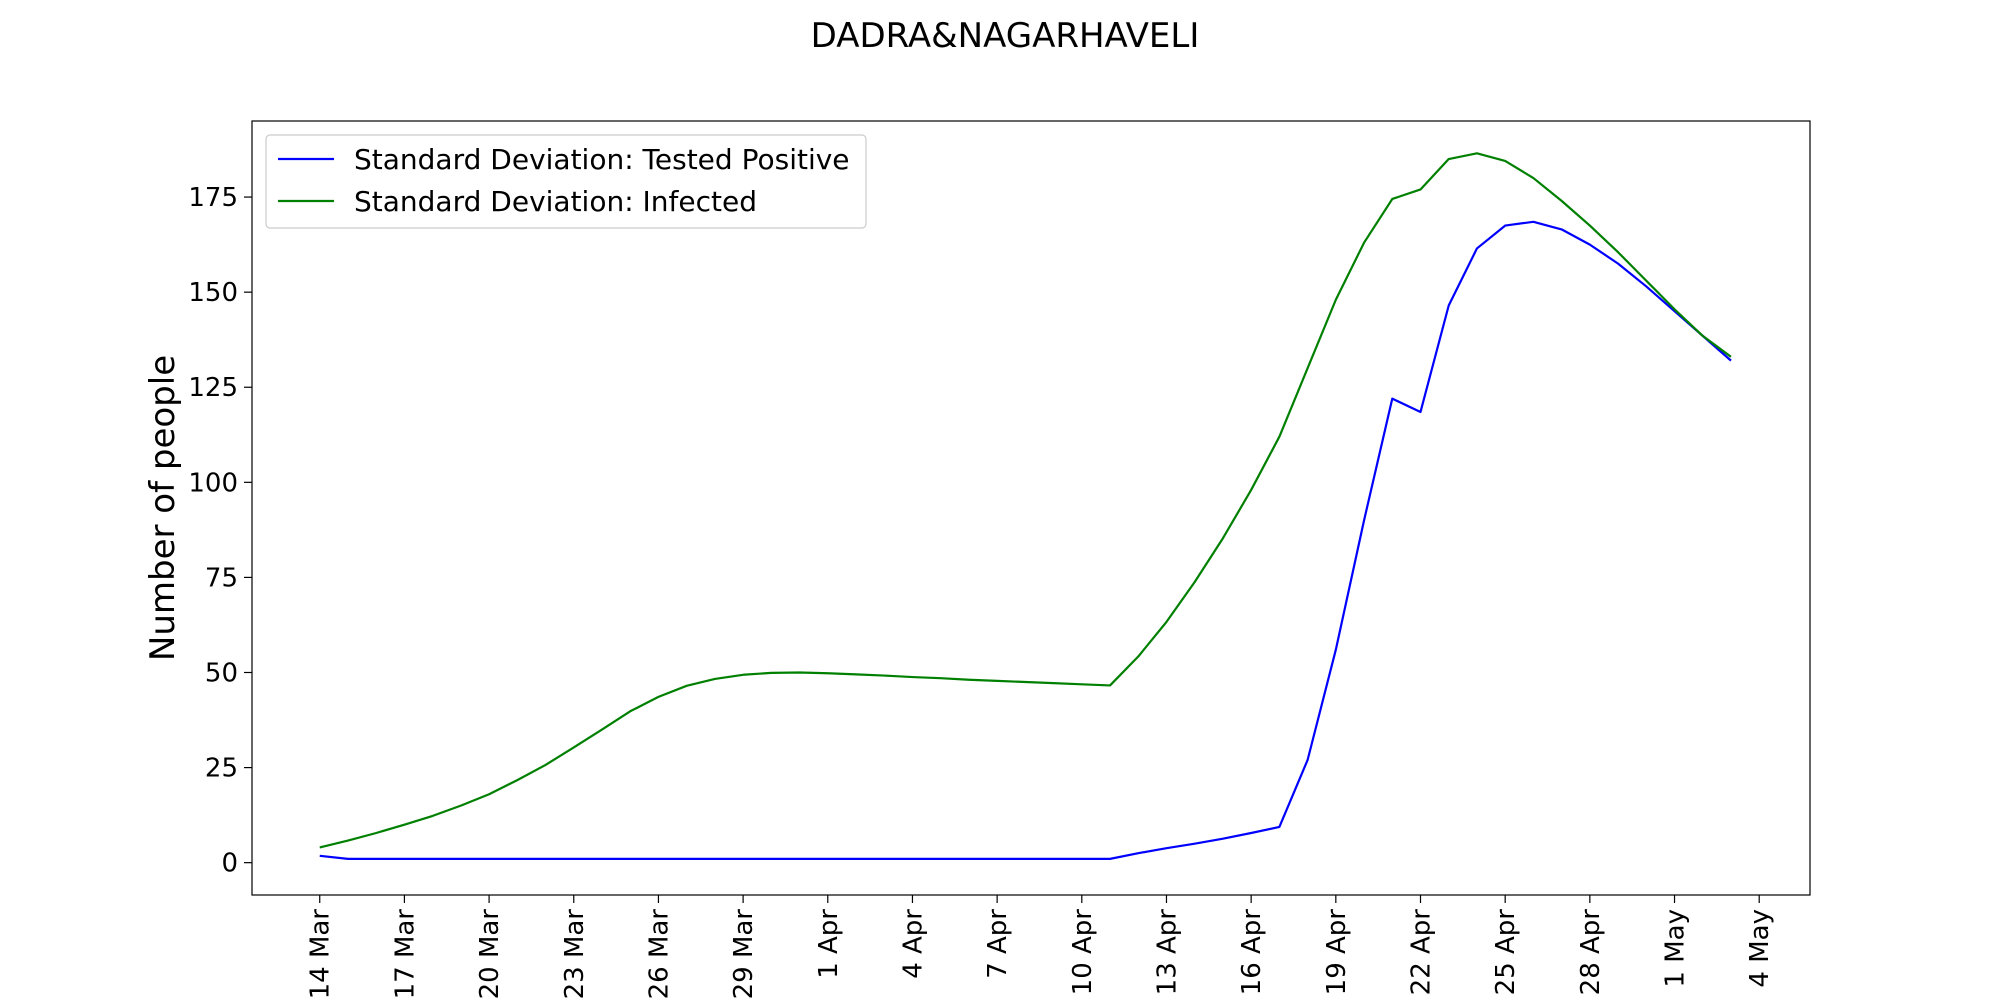  I want to click on x-tick-label-13: 22 Apr, so click(1422, 952).